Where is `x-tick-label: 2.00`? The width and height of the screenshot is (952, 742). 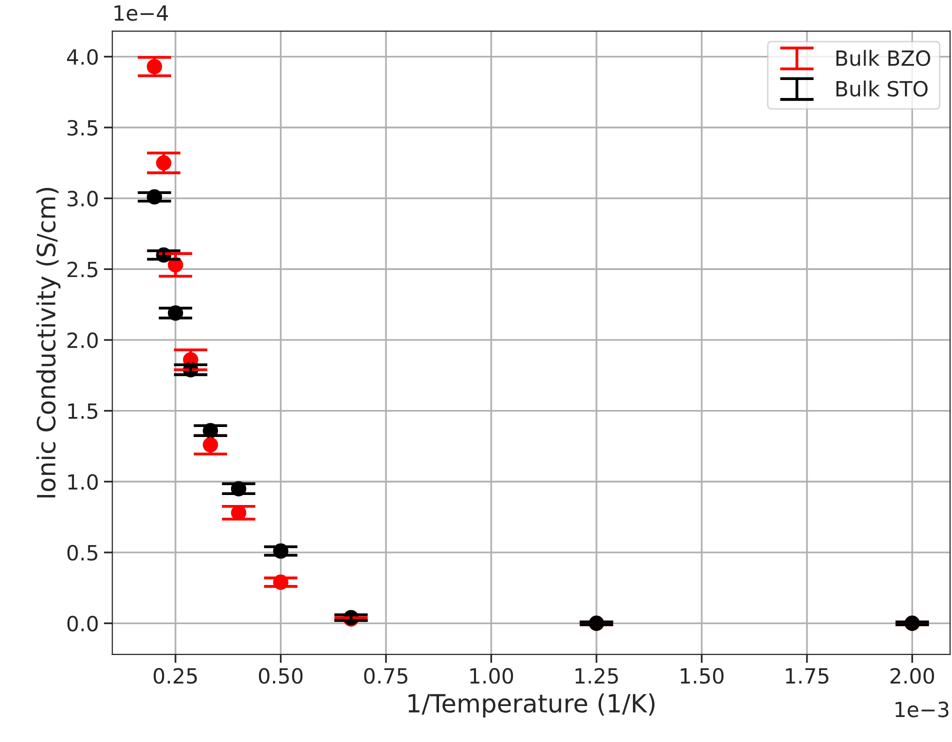
x-tick-label: 2.00 is located at coordinates (912, 676).